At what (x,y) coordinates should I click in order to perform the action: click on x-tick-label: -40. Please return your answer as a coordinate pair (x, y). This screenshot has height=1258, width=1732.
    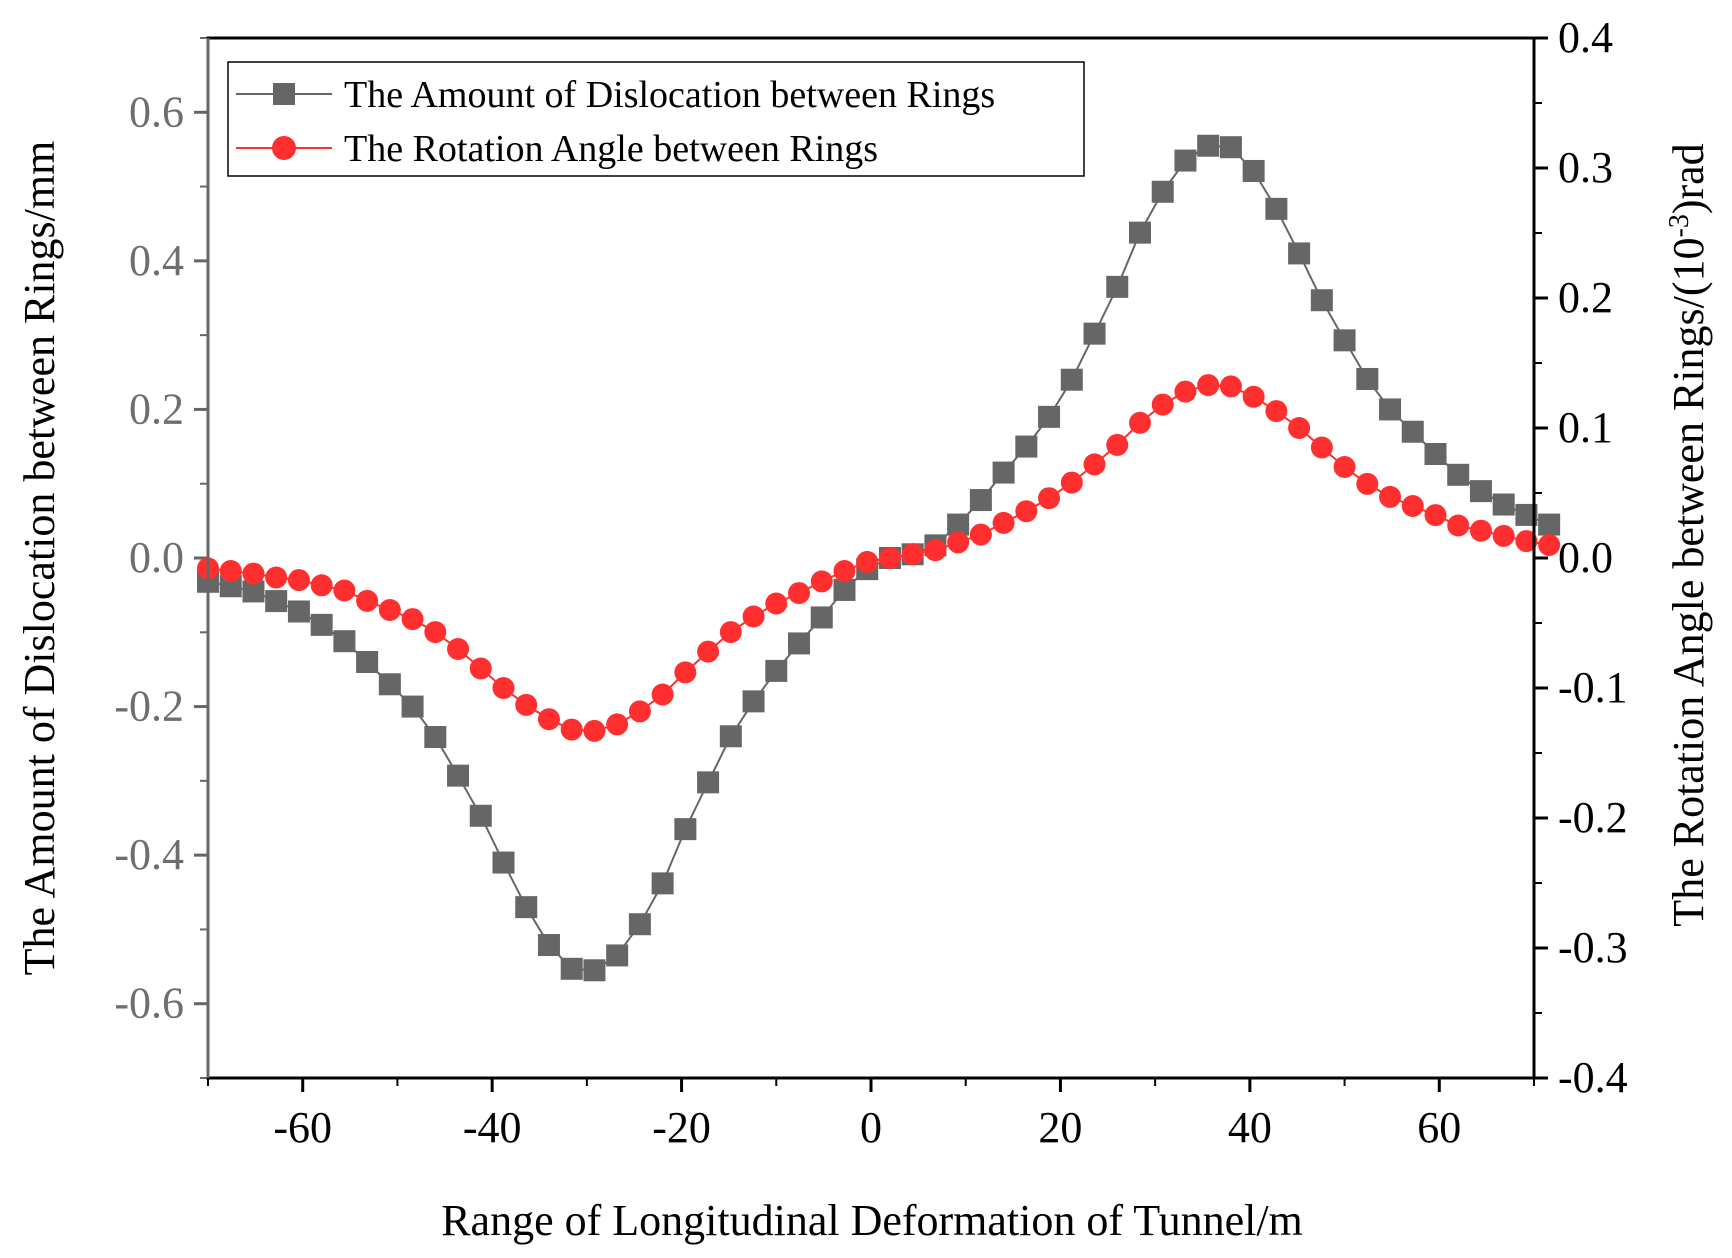
    Looking at the image, I should click on (492, 1127).